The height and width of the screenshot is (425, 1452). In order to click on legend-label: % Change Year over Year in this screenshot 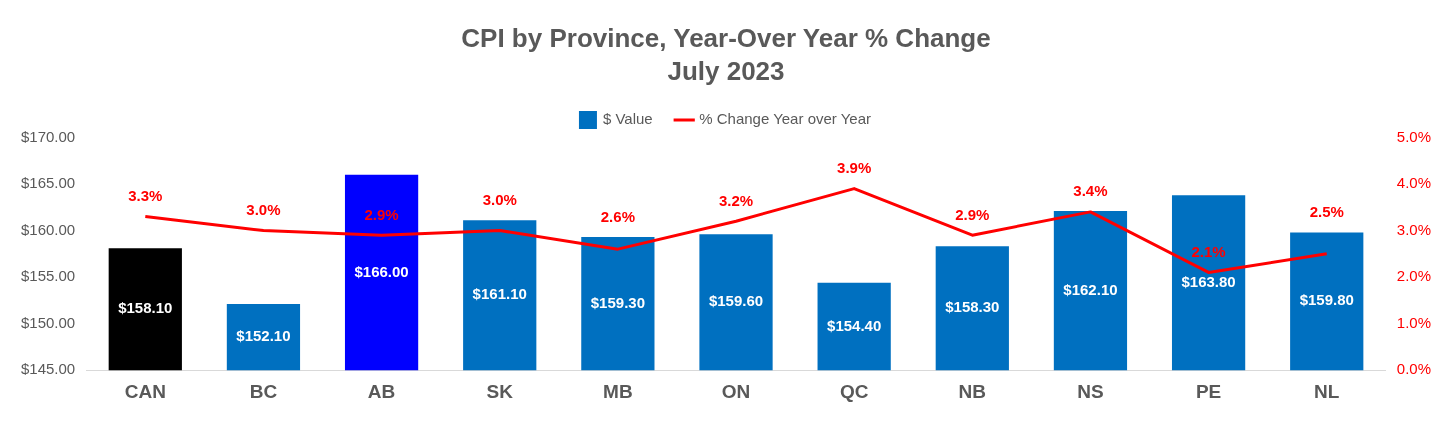, I will do `click(785, 119)`.